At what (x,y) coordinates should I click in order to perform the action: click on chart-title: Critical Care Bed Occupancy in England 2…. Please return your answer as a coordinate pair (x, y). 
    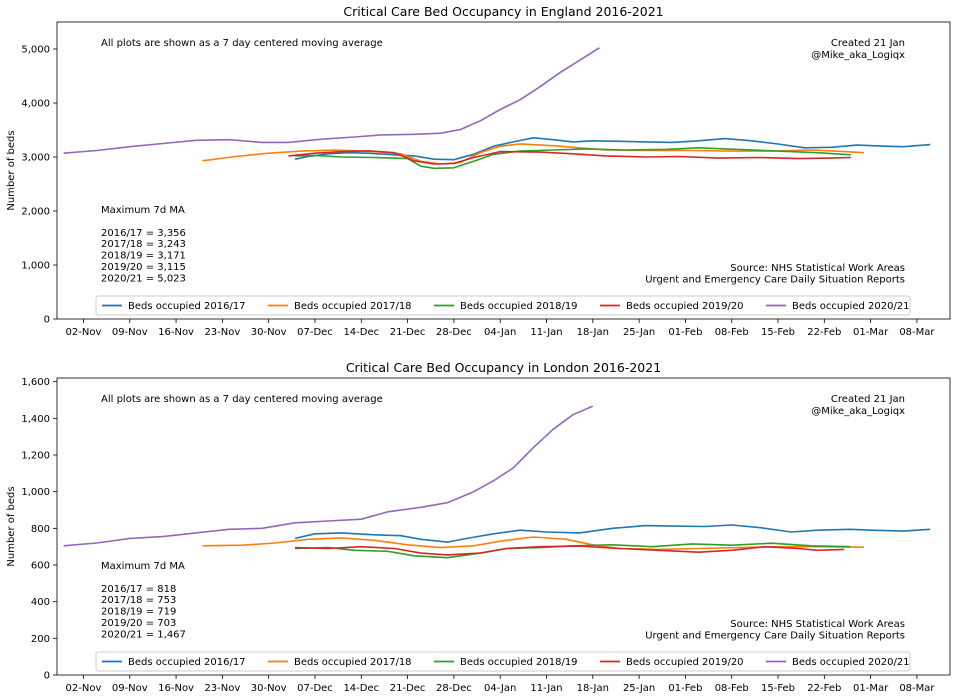
    Looking at the image, I should click on (503, 11).